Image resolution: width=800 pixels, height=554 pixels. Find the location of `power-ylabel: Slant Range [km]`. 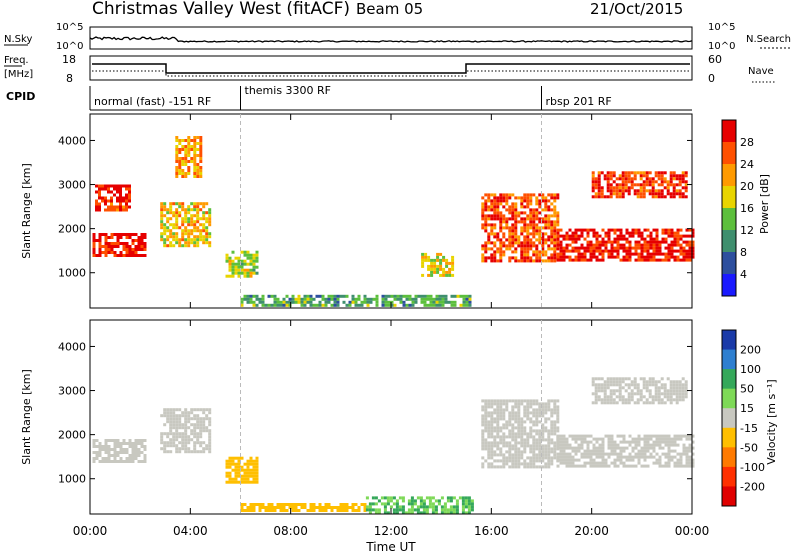

power-ylabel: Slant Range [km] is located at coordinates (26, 211).